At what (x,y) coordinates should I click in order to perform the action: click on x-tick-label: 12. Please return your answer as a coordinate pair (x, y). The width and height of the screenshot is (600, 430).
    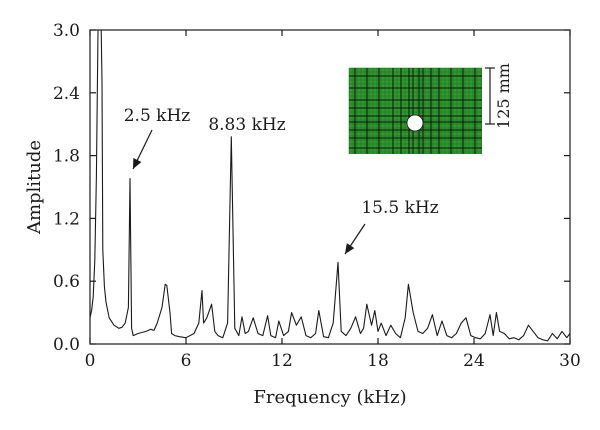
    Looking at the image, I should click on (282, 361).